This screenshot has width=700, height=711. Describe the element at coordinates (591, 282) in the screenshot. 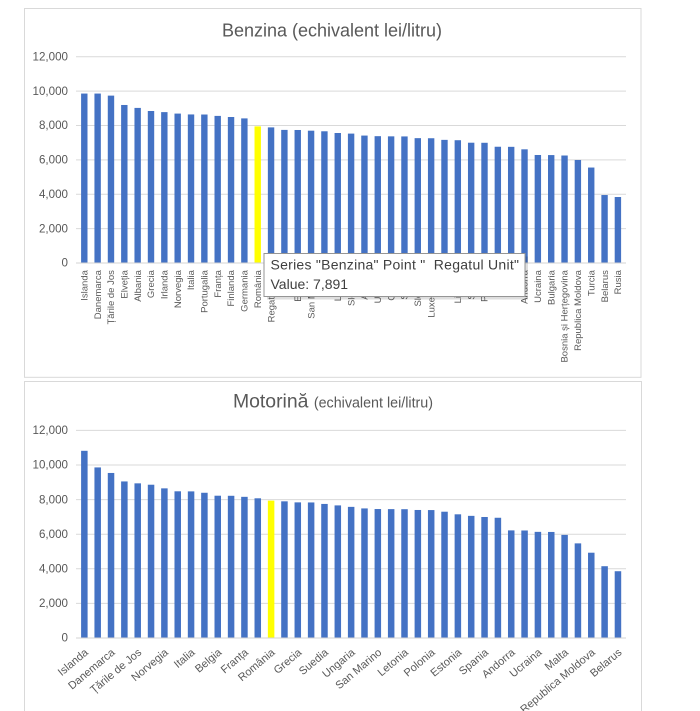

I see `svg-text: Turcia` at that location.